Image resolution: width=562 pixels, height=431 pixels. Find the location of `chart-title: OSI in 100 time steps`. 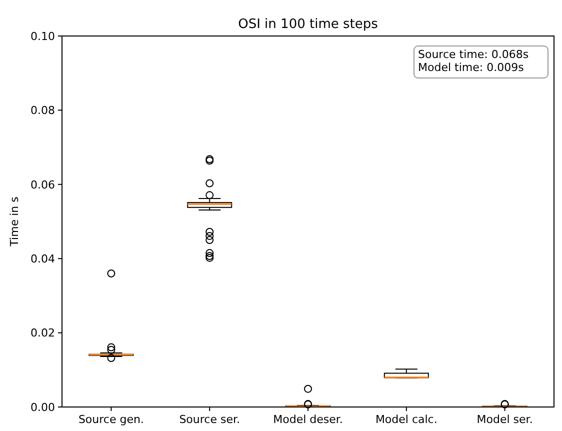

chart-title: OSI in 100 time steps is located at coordinates (308, 24).